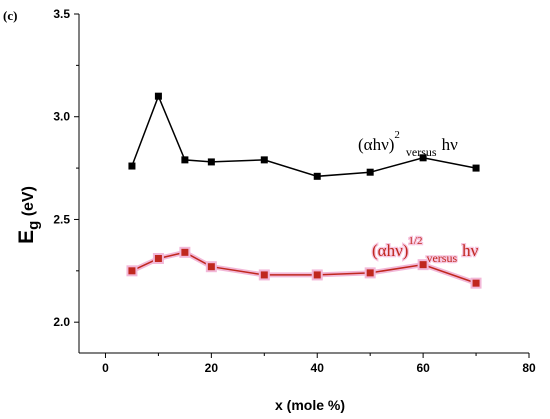 The image size is (550, 419). What do you see at coordinates (26, 237) in the screenshot?
I see `y-axis-title-main: E` at bounding box center [26, 237].